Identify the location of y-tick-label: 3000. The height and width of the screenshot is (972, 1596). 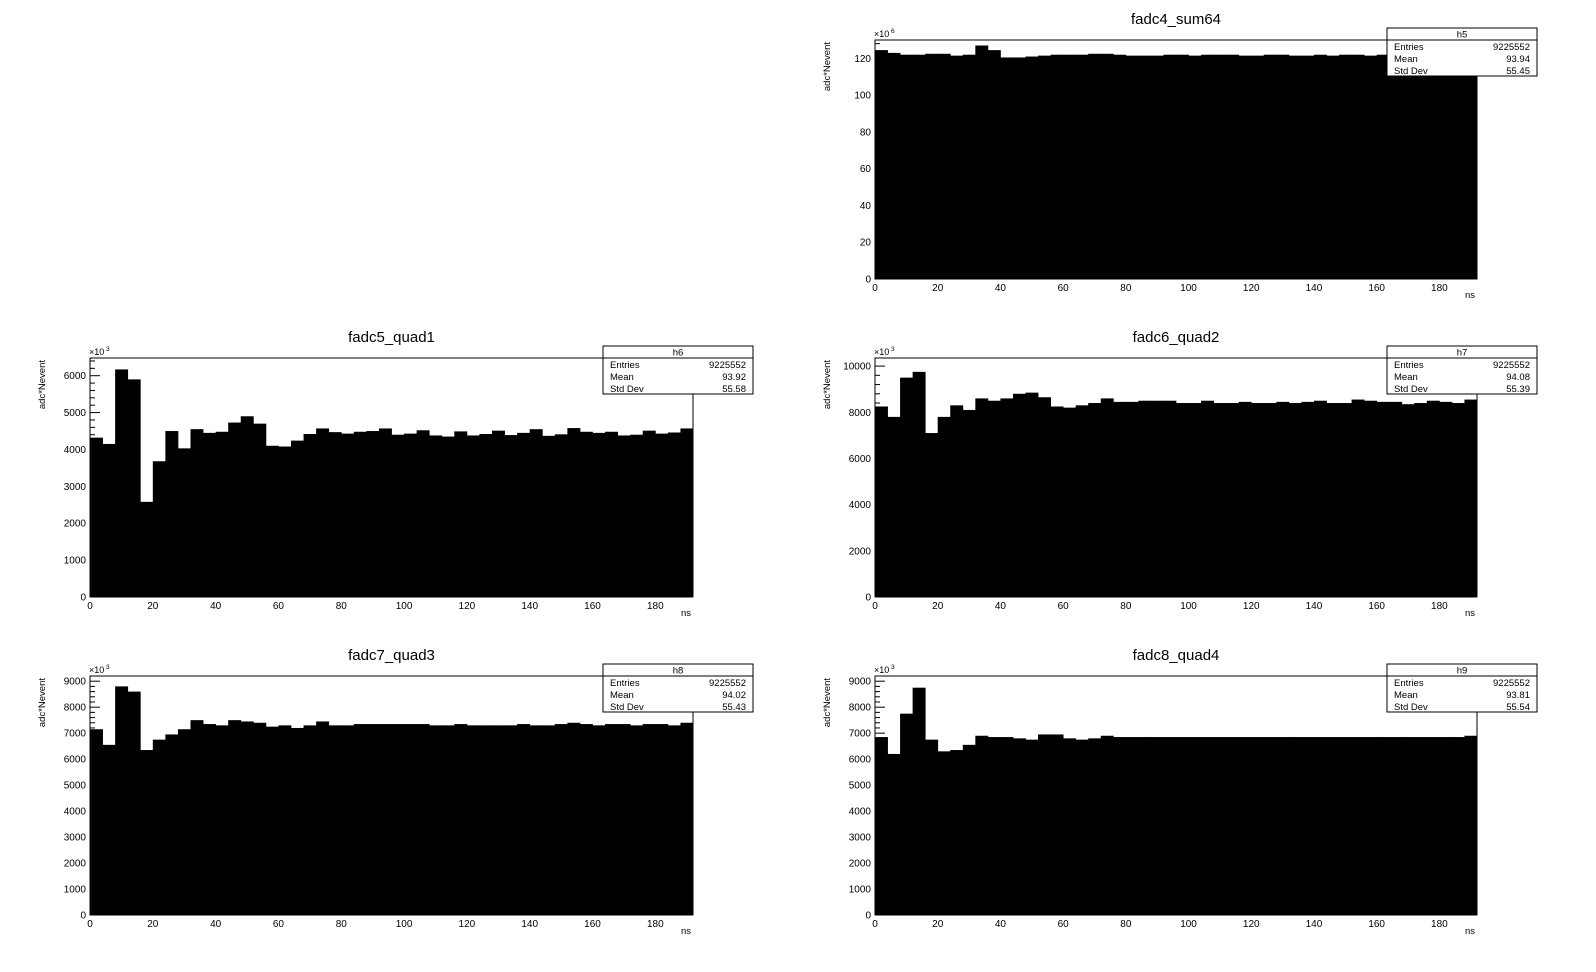
(75, 487).